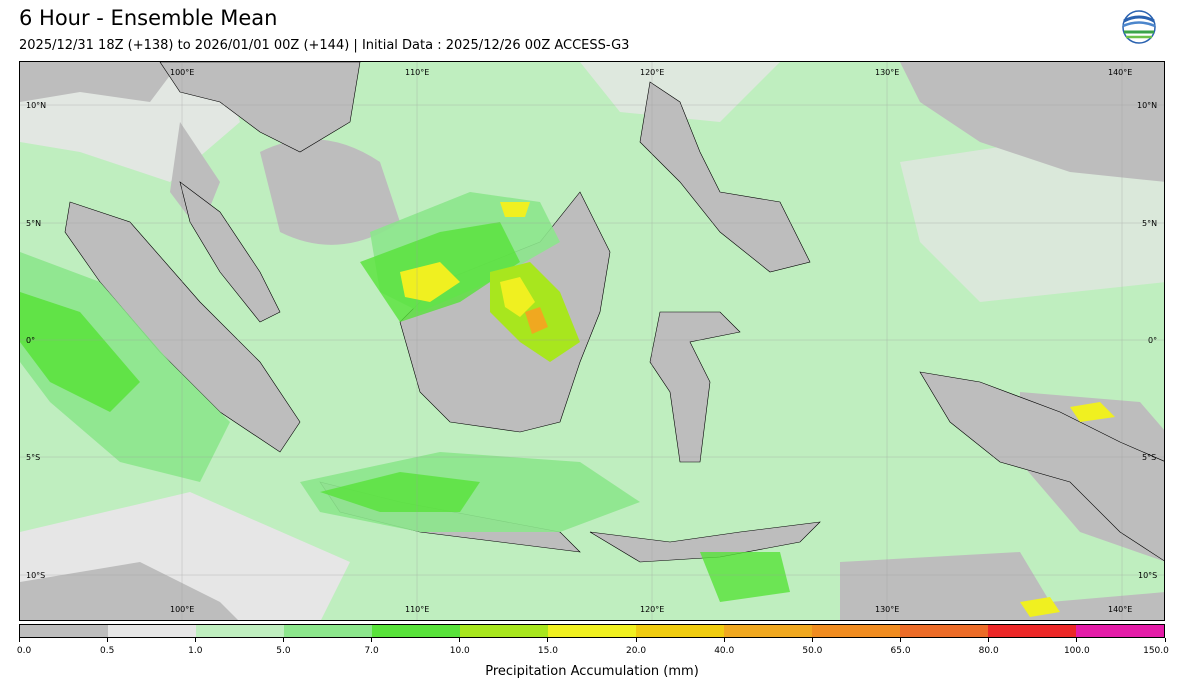 Image resolution: width=1191 pixels, height=690 pixels. Describe the element at coordinates (1120, 72) in the screenshot. I see `lon-label-top: 140°E` at that location.